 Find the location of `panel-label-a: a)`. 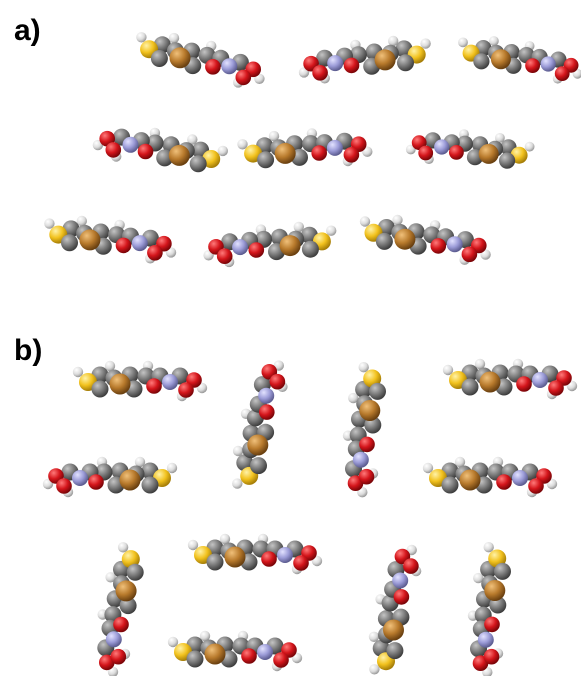

panel-label-a: a) is located at coordinates (27, 30).